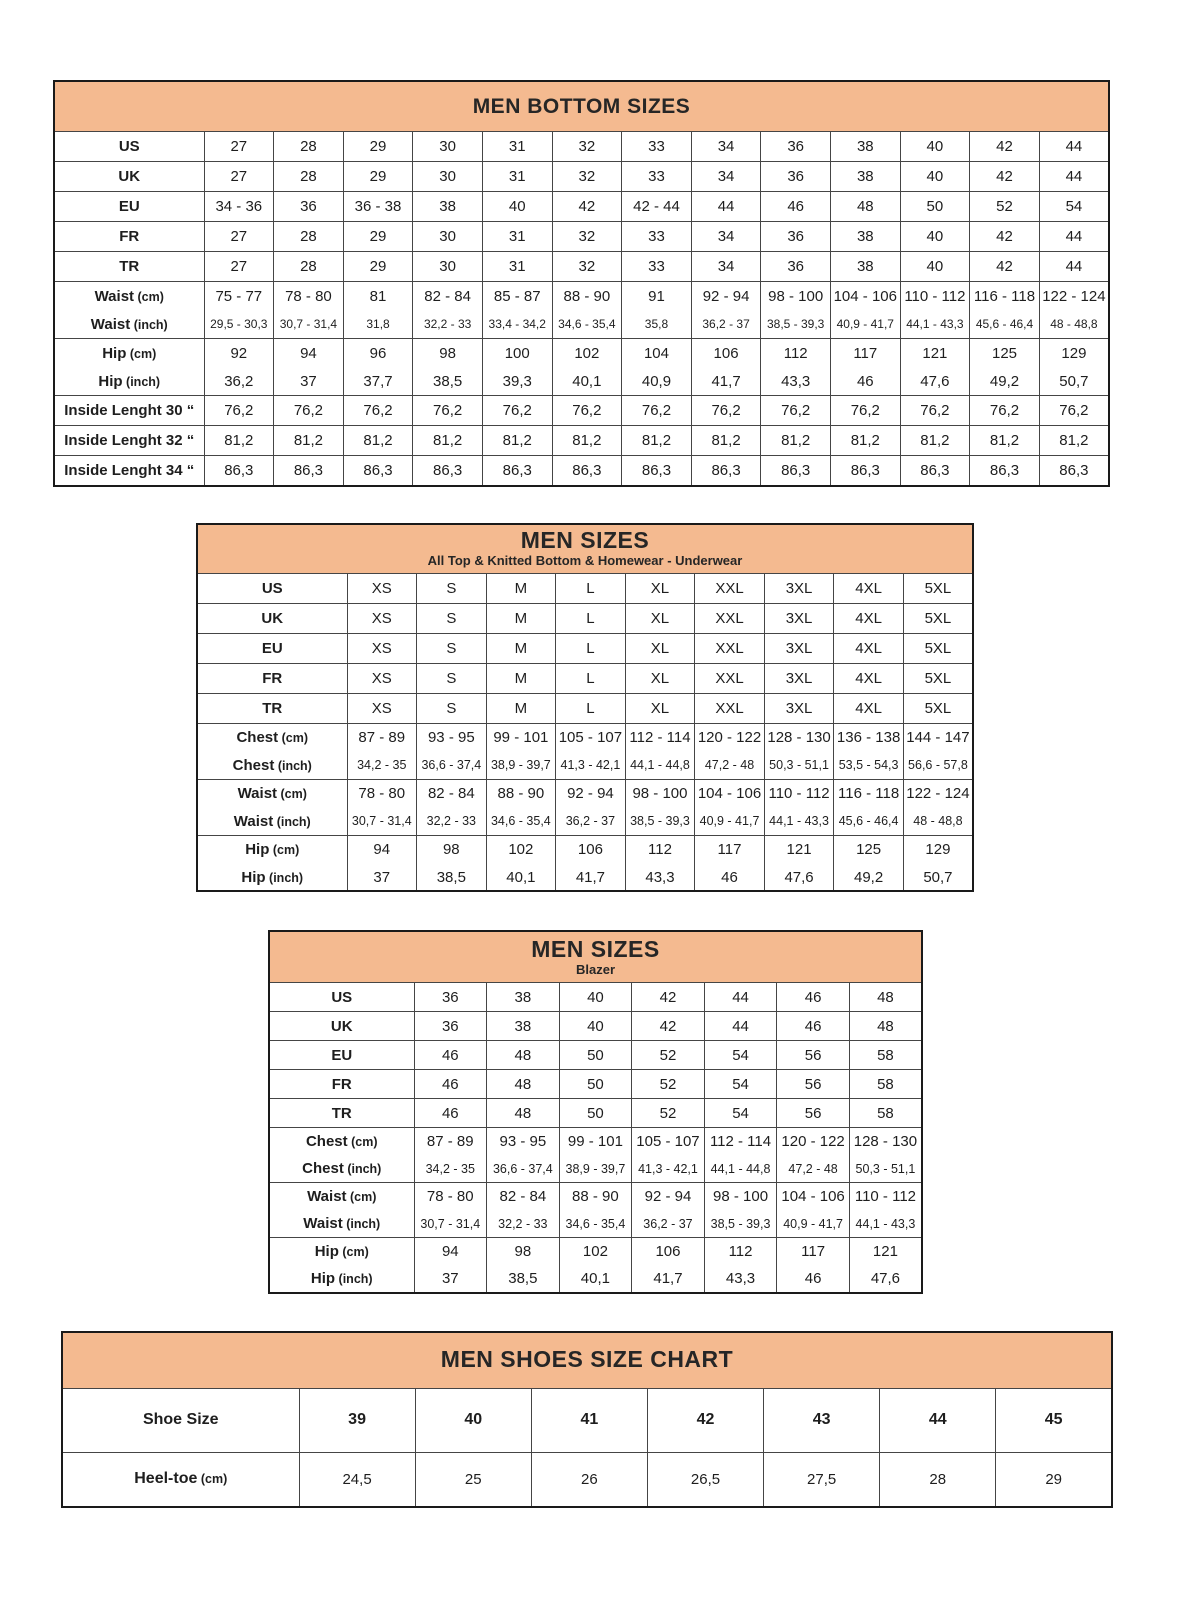 Image resolution: width=1200 pixels, height=1605 pixels. Describe the element at coordinates (595, 1224) in the screenshot. I see `size-cell: 34,6 - 35,4` at that location.